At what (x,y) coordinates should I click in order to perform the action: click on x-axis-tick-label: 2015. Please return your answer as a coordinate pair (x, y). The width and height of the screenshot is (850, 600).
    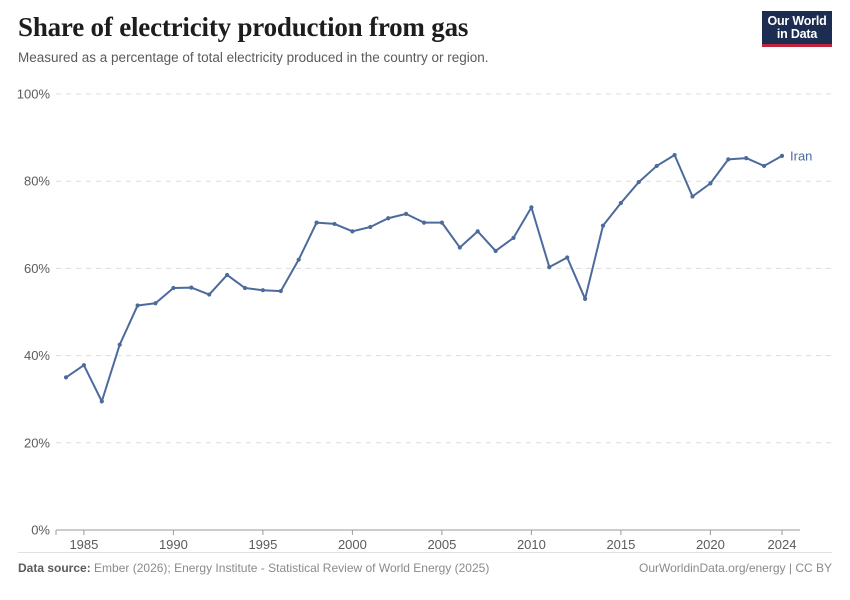
    Looking at the image, I should click on (620, 544).